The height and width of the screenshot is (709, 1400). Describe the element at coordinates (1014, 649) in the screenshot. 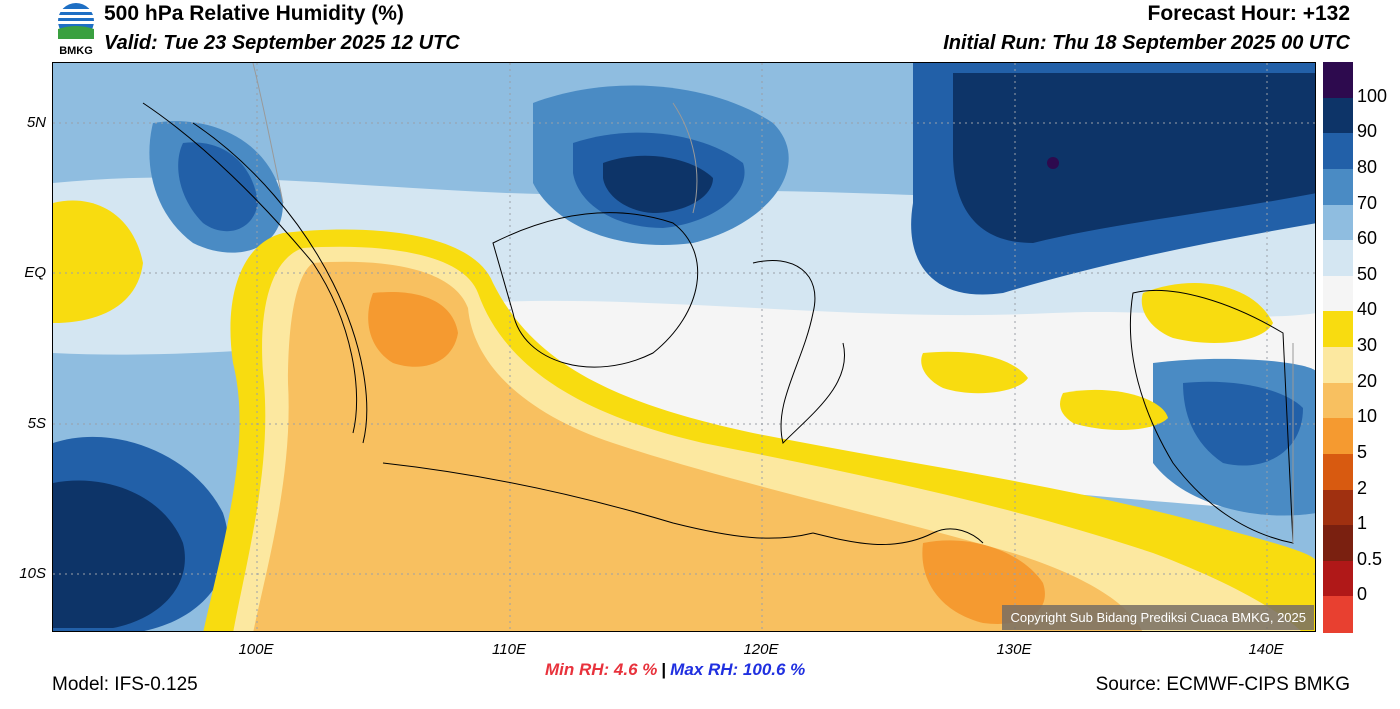

I see `lon-label-130e: 130E` at that location.